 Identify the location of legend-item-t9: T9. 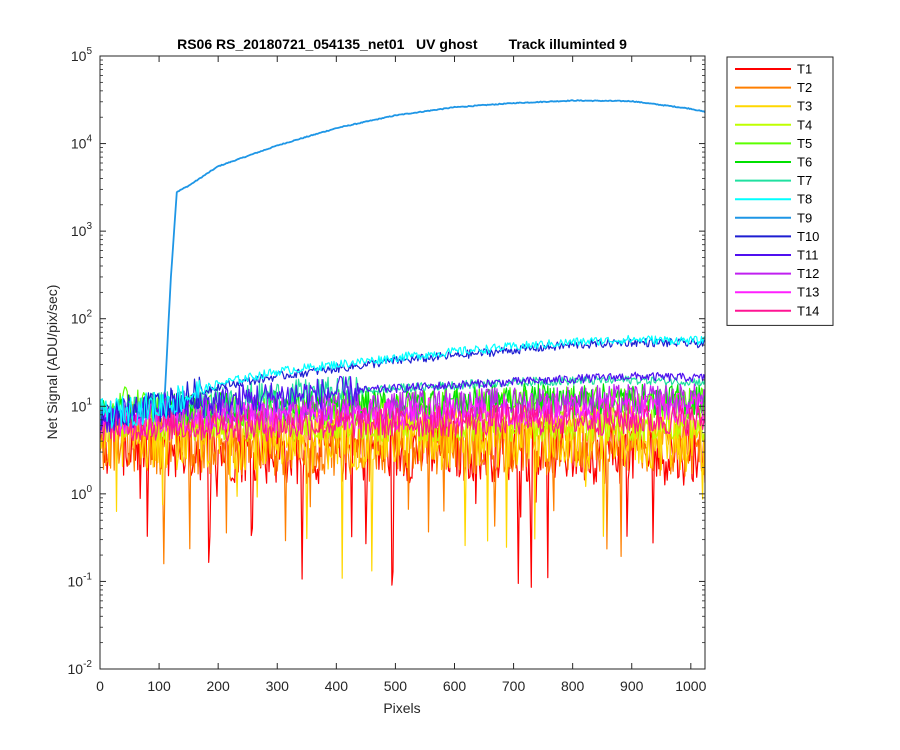
(773, 217).